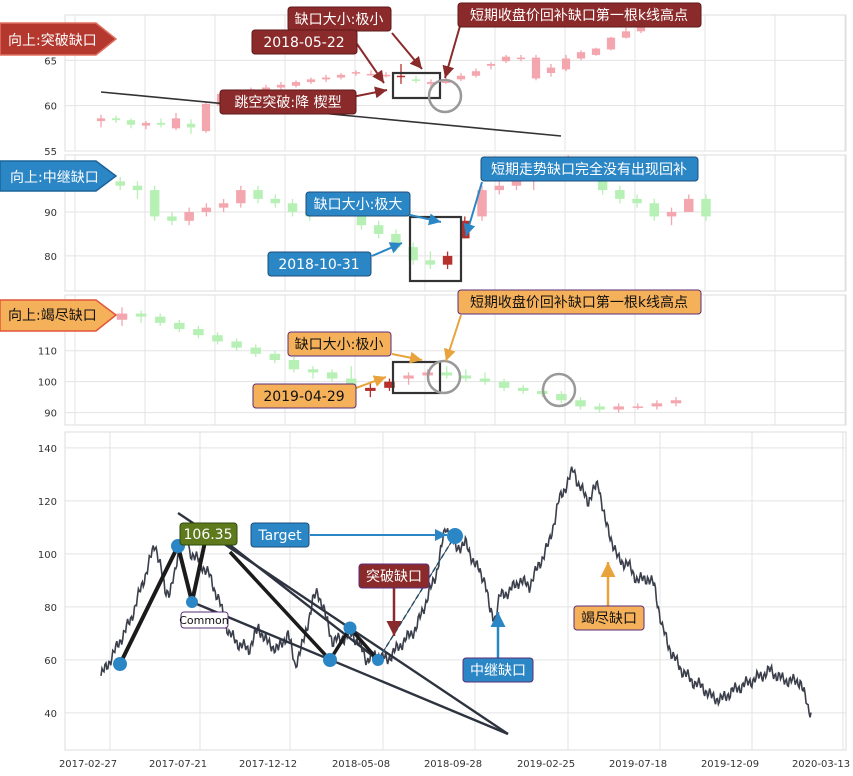  What do you see at coordinates (304, 396) in the screenshot?
I see `date-box-exhaustion` at bounding box center [304, 396].